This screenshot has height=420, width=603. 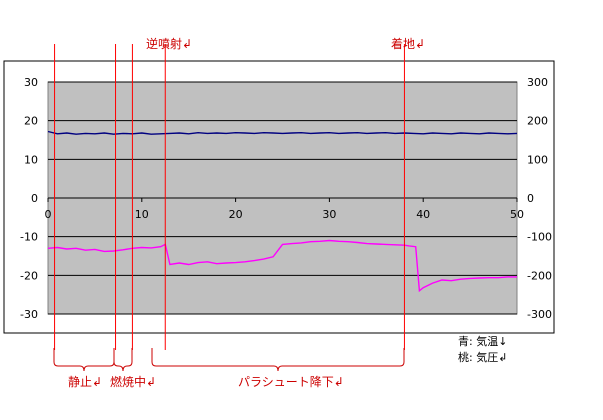 I want to click on x-tick-label: 20, so click(x=236, y=214).